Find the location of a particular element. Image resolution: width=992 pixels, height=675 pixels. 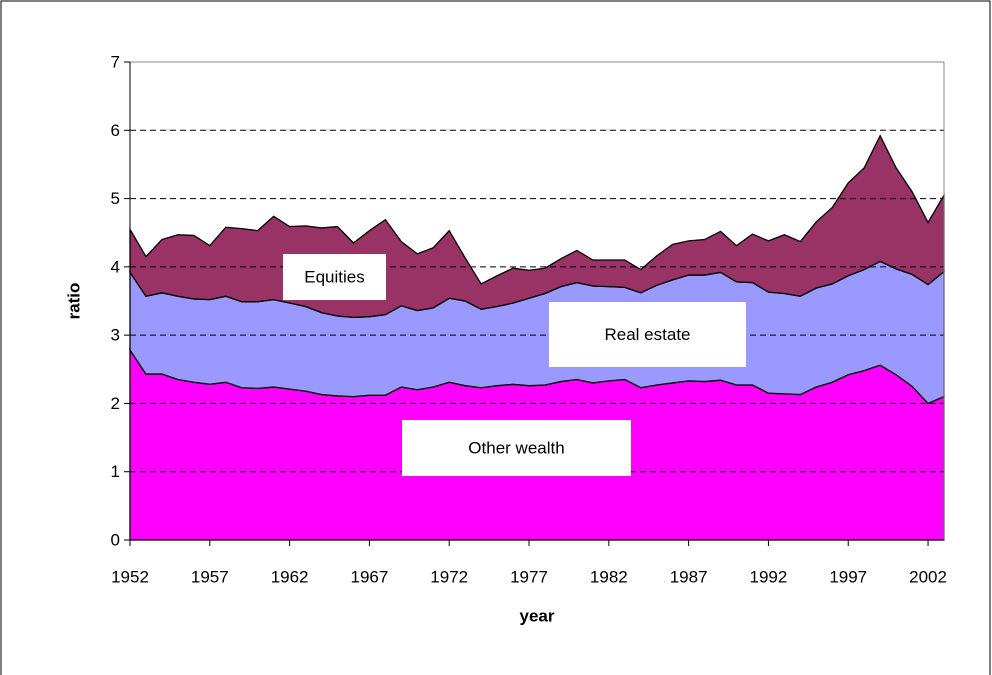

x-tick-label: 1957 is located at coordinates (210, 576).